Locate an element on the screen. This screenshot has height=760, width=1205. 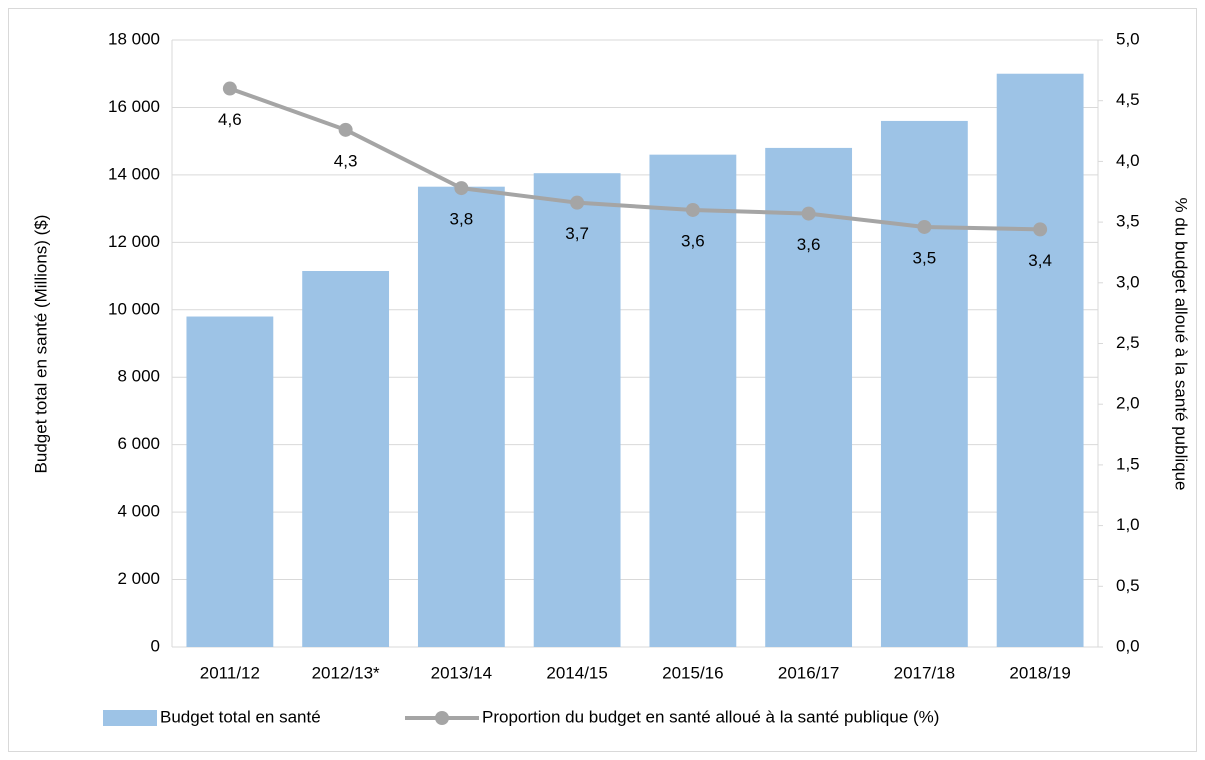
x-tick-label: 2013/14 is located at coordinates (461, 672).